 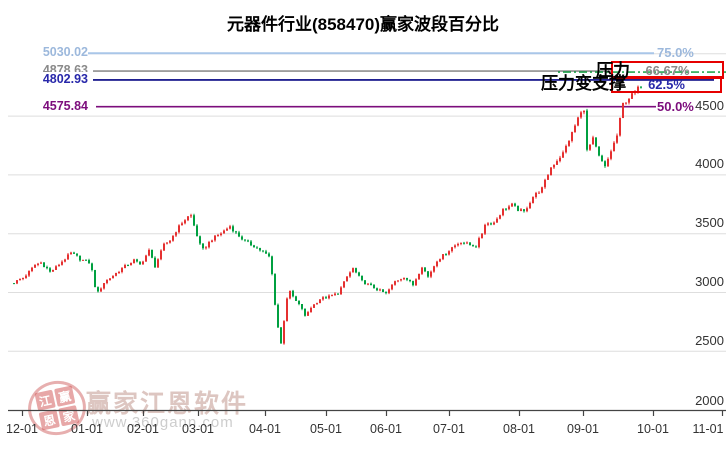 I want to click on x-axis-label: 04-01, so click(x=265, y=429).